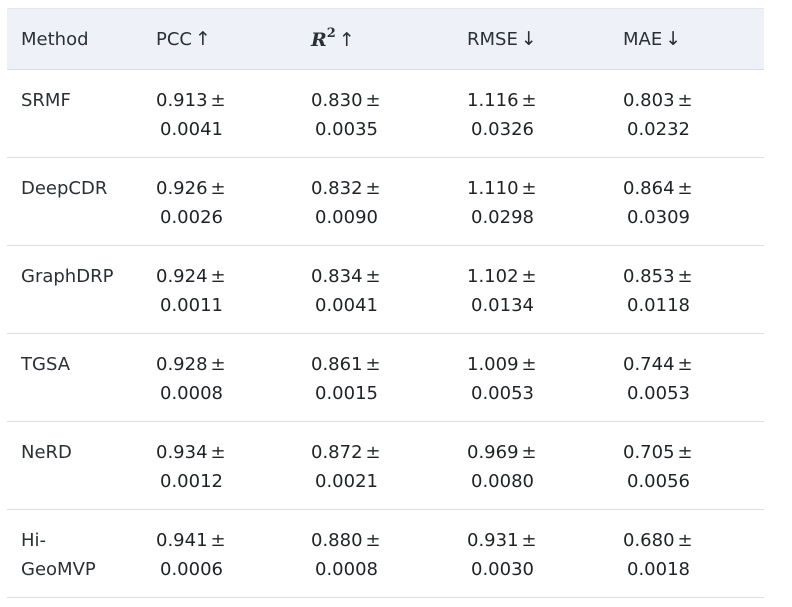  I want to click on header-pcc: PCC ↑, so click(219, 39).